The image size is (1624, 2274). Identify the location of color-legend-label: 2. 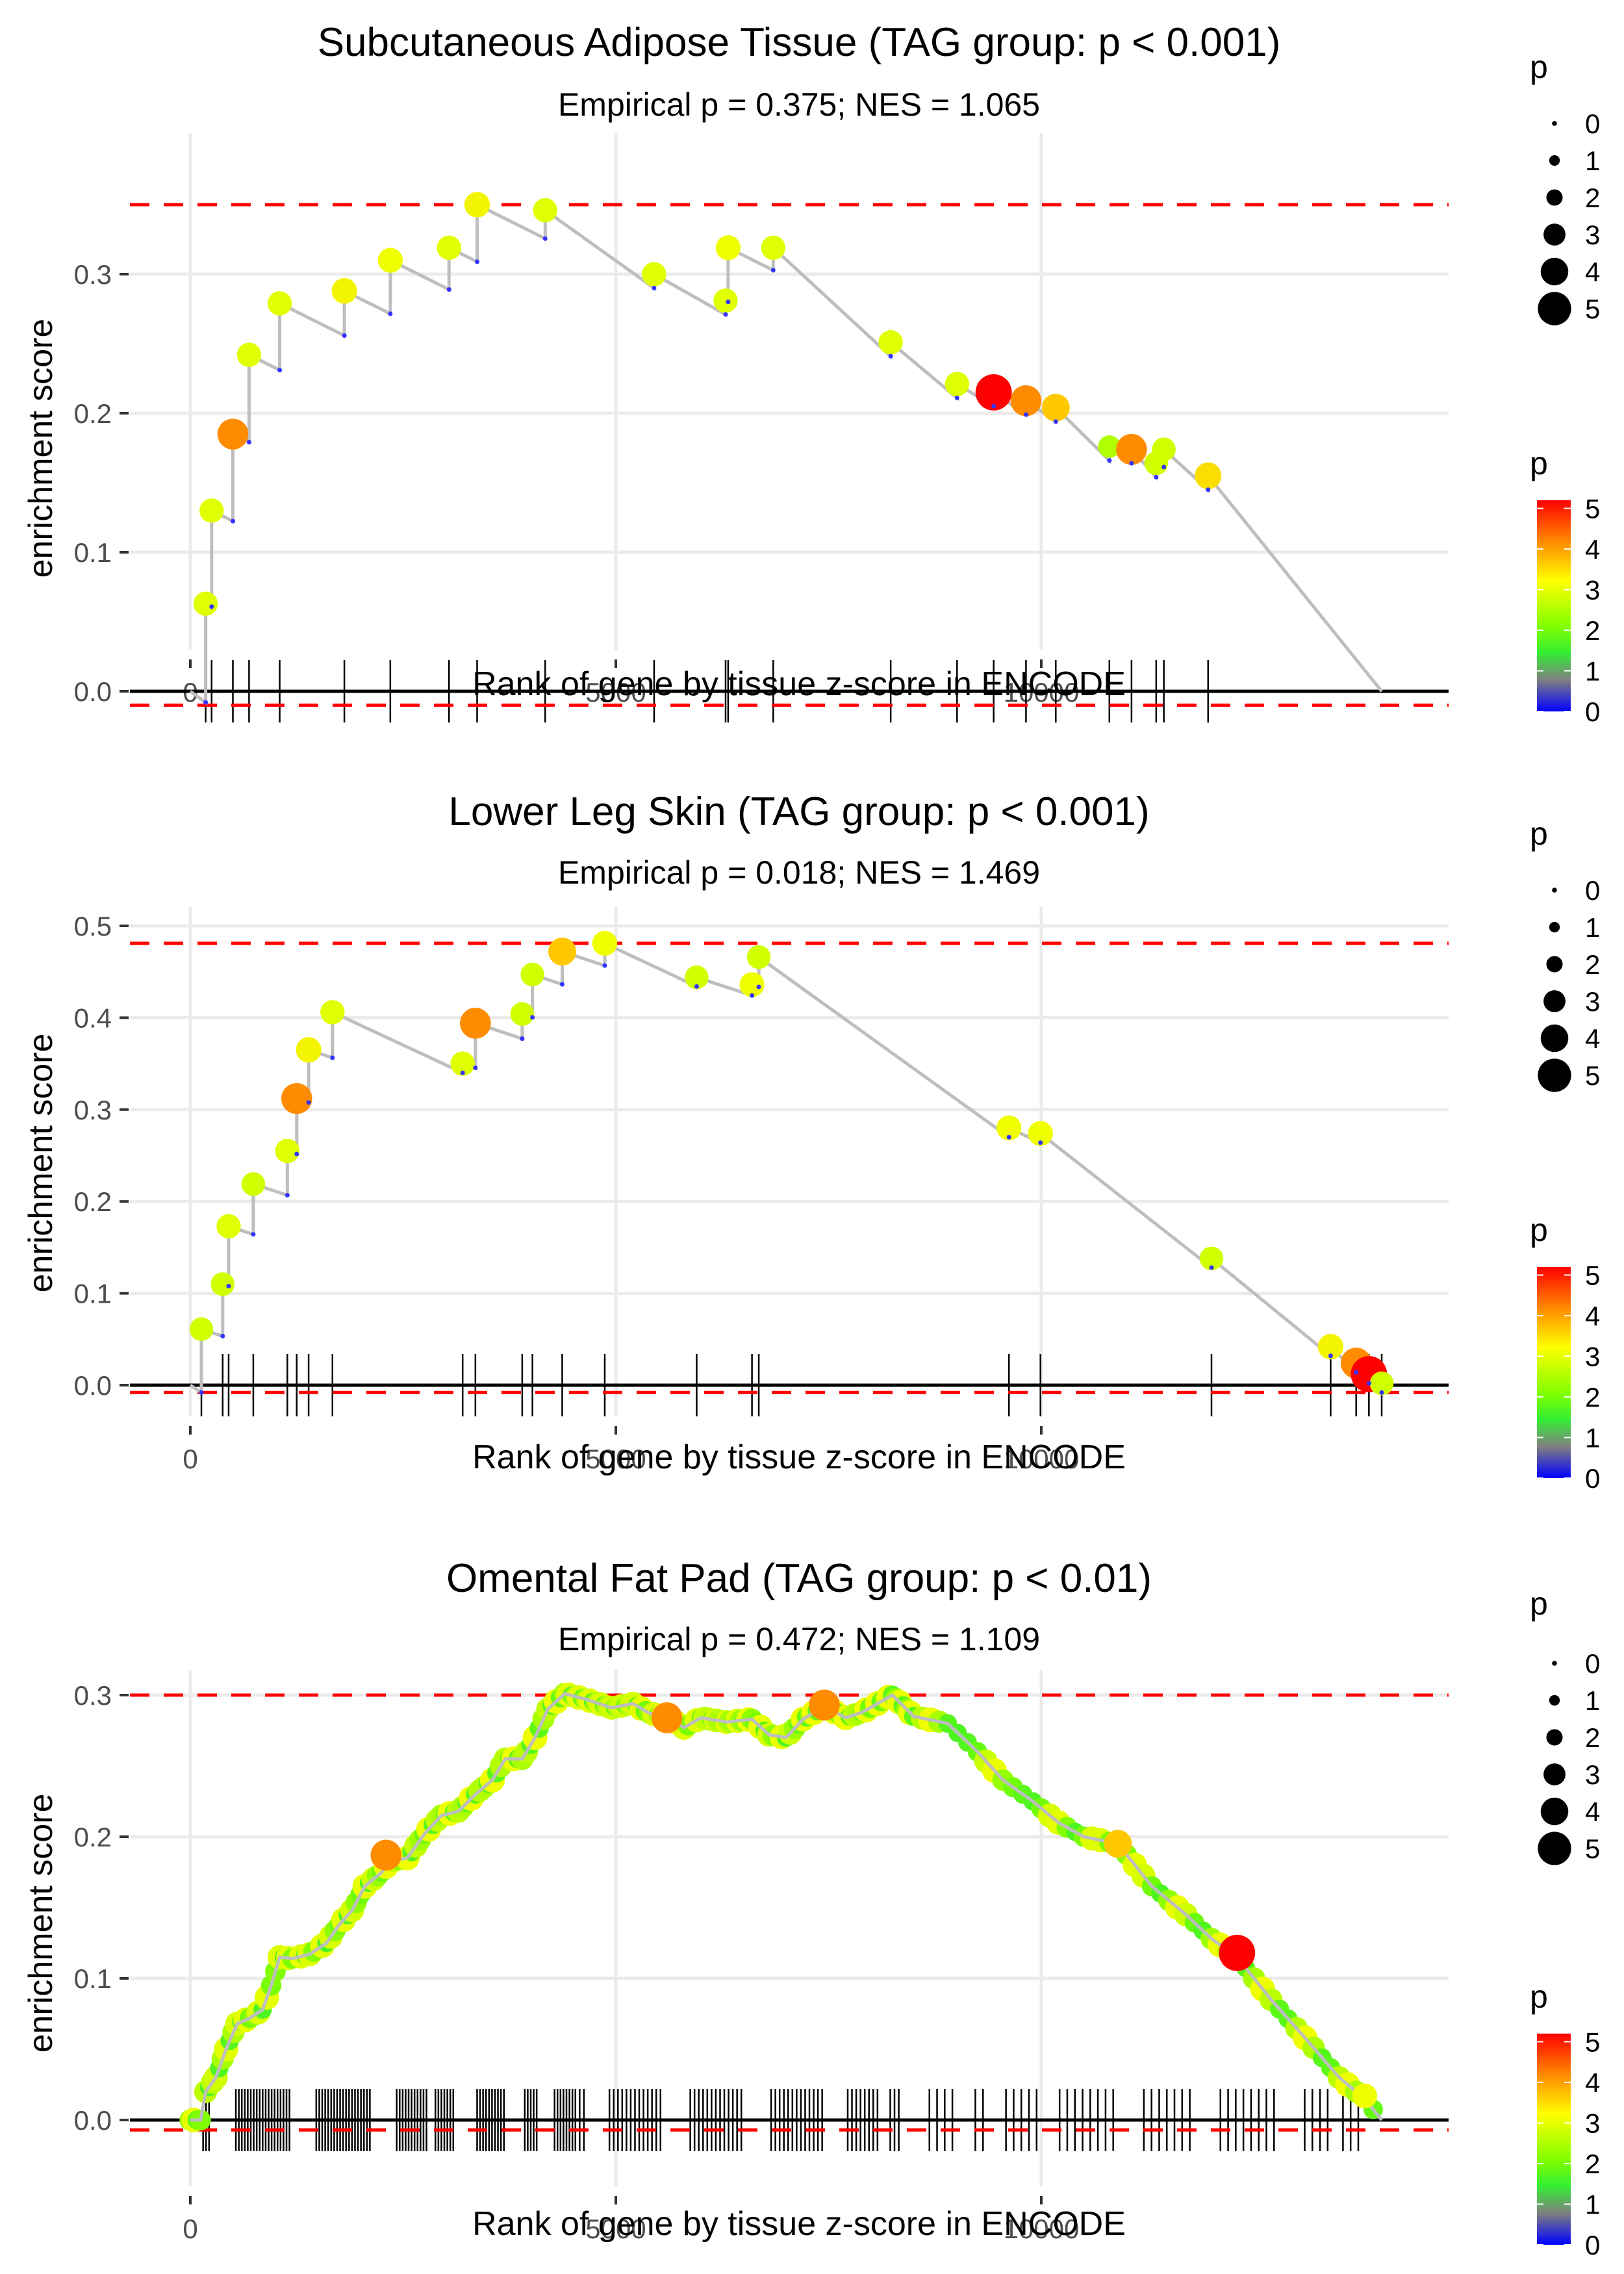
(1592, 1397).